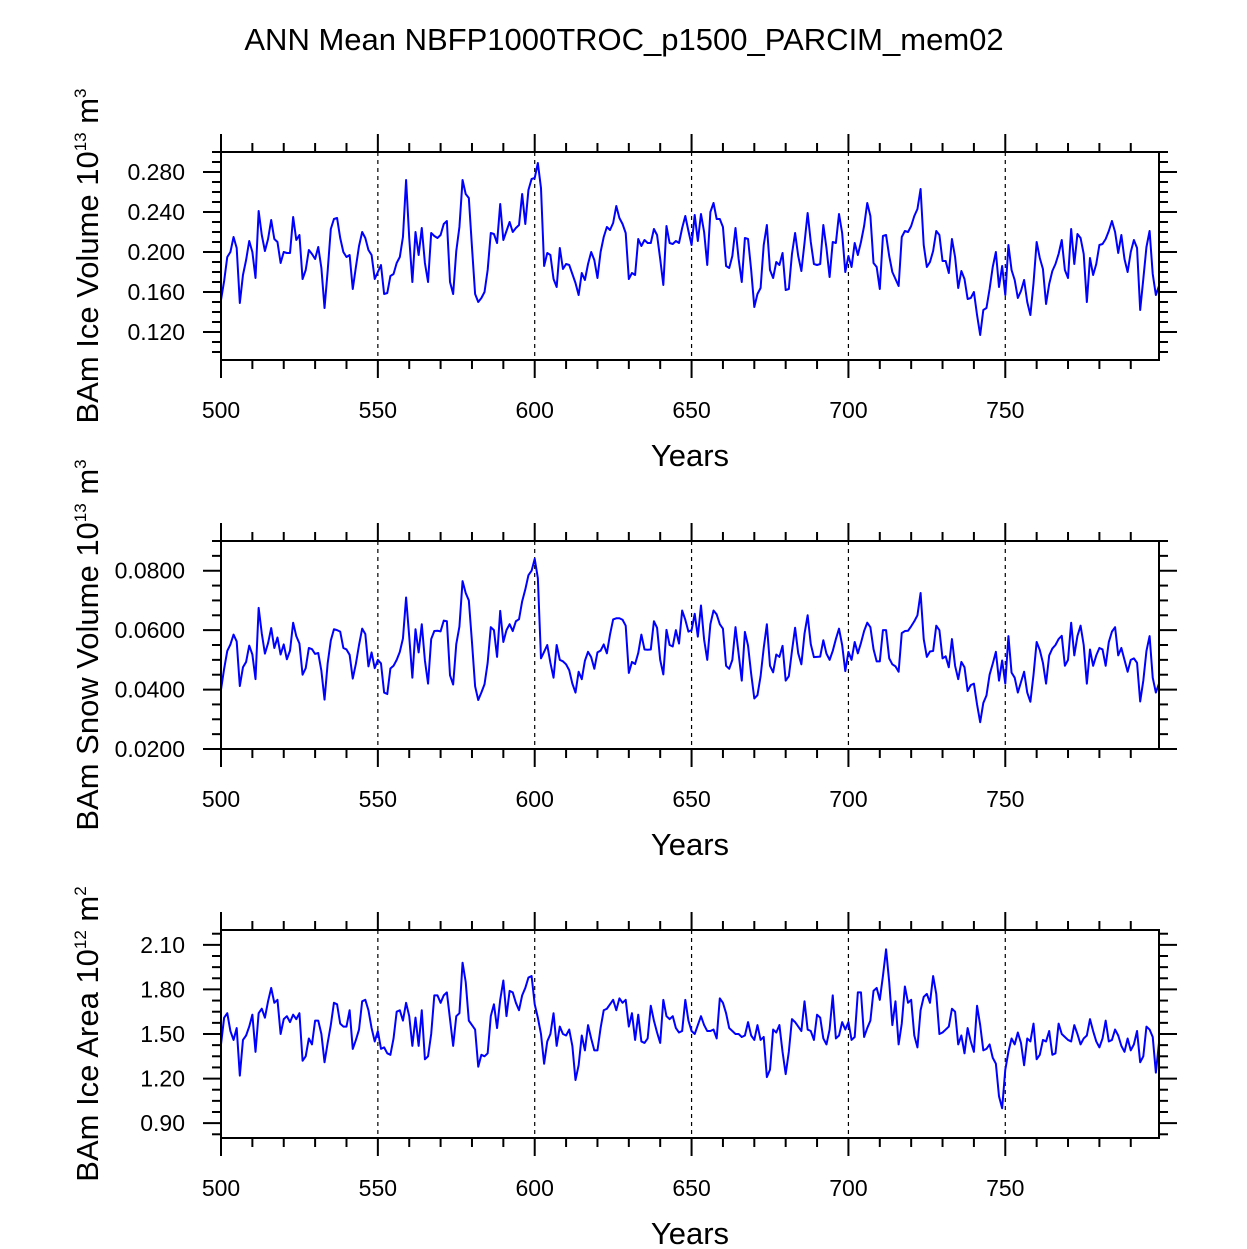  Describe the element at coordinates (691, 410) in the screenshot. I see `panel1-x-tick-label: 650` at that location.